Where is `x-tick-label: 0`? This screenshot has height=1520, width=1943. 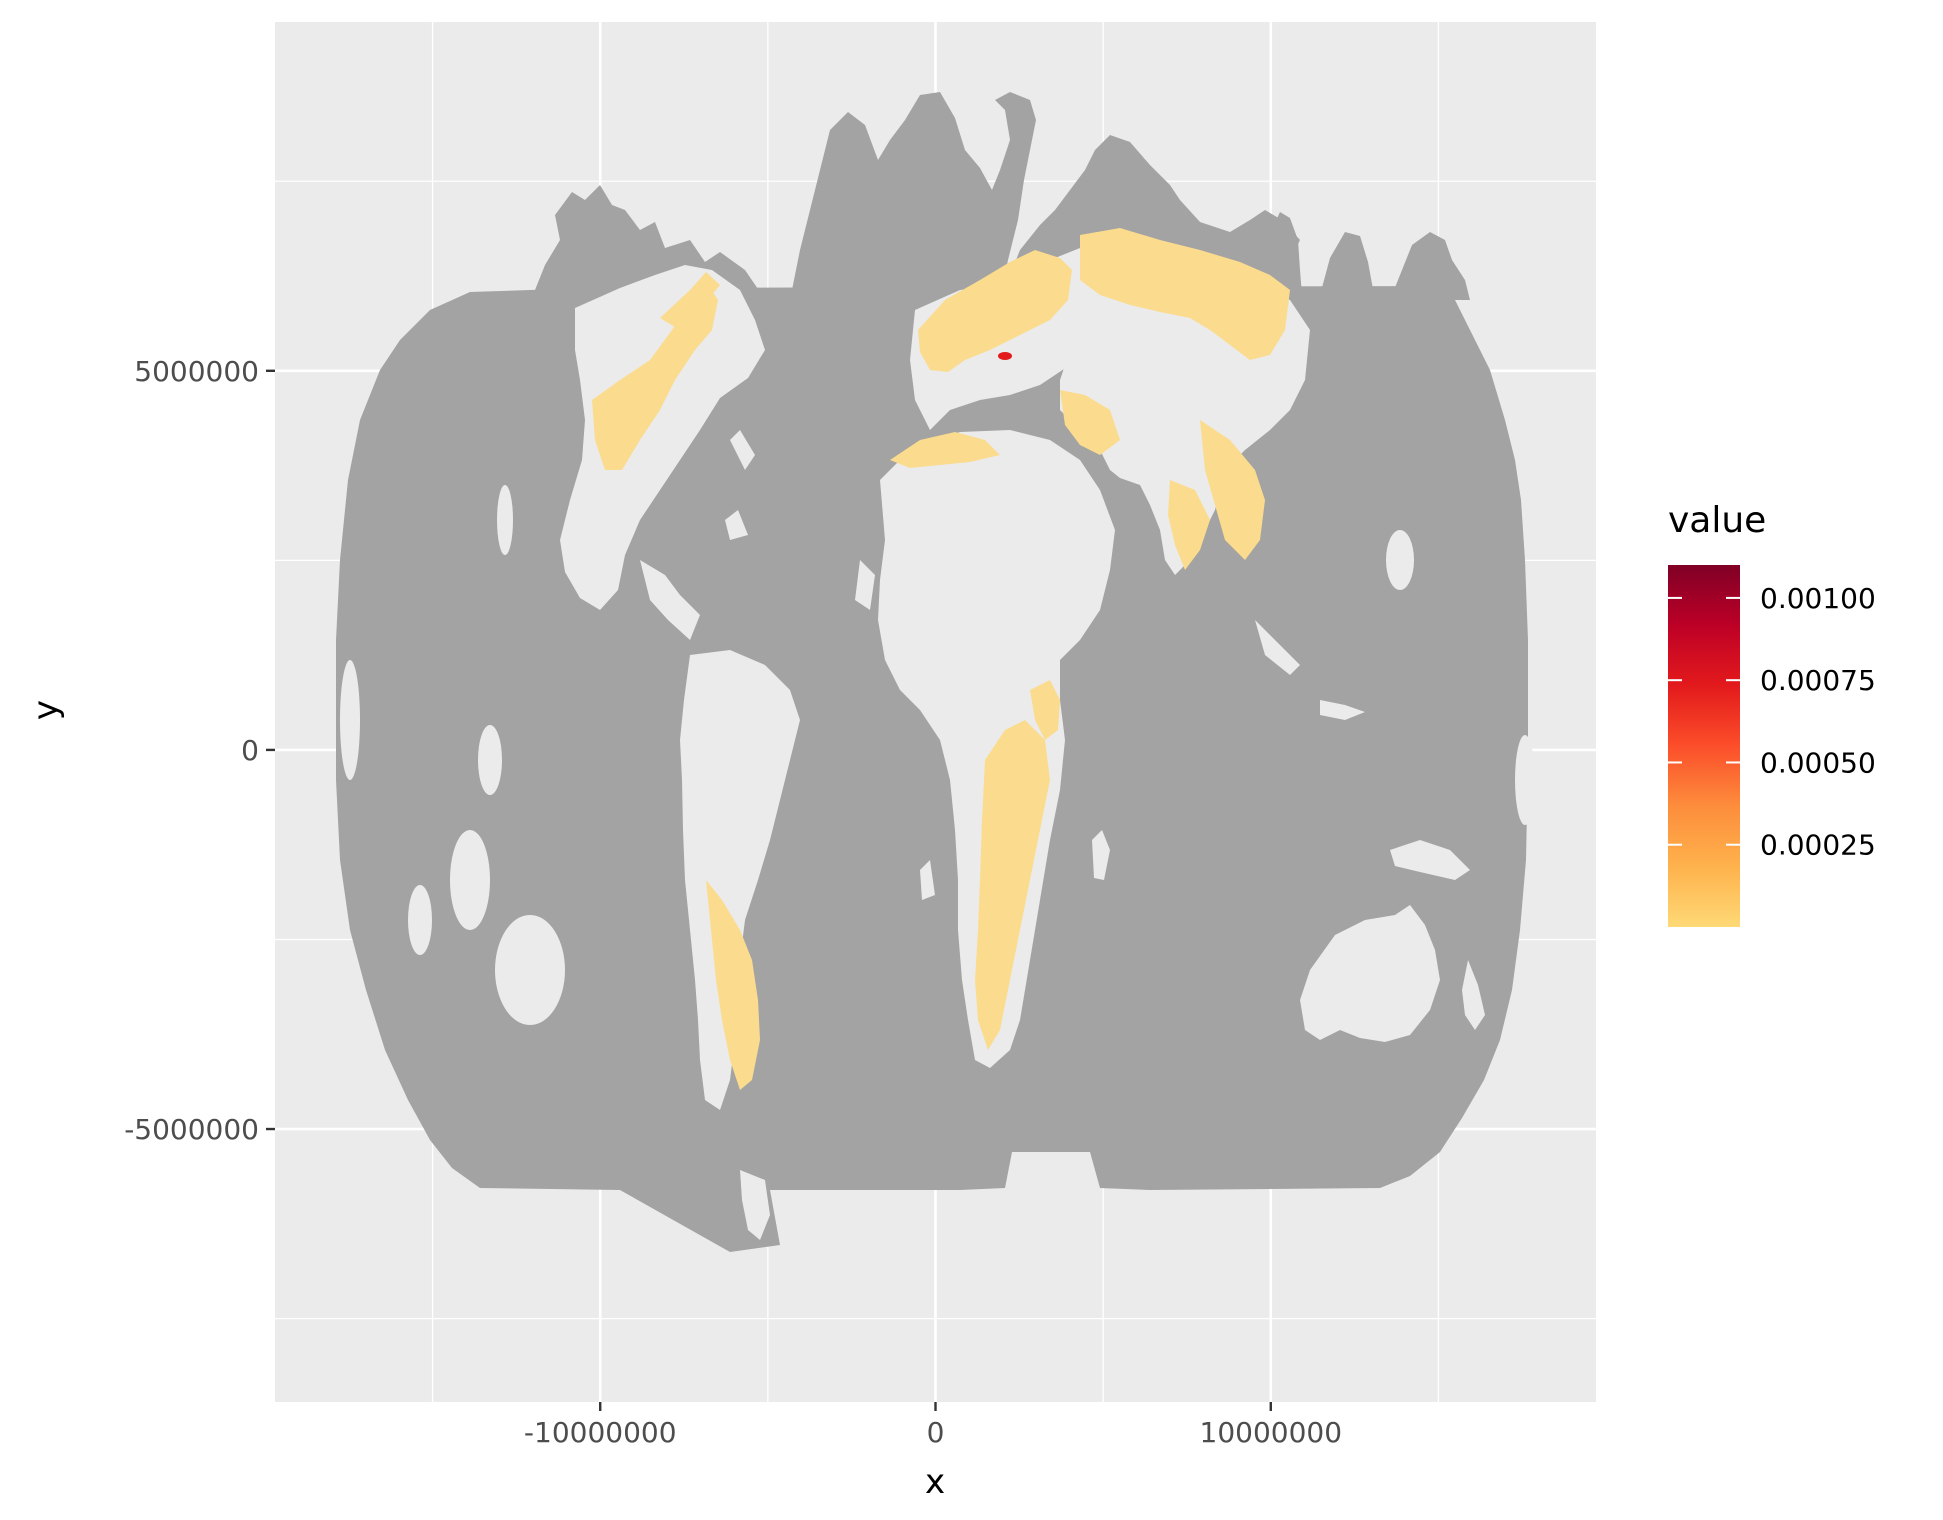 x-tick-label: 0 is located at coordinates (936, 1432).